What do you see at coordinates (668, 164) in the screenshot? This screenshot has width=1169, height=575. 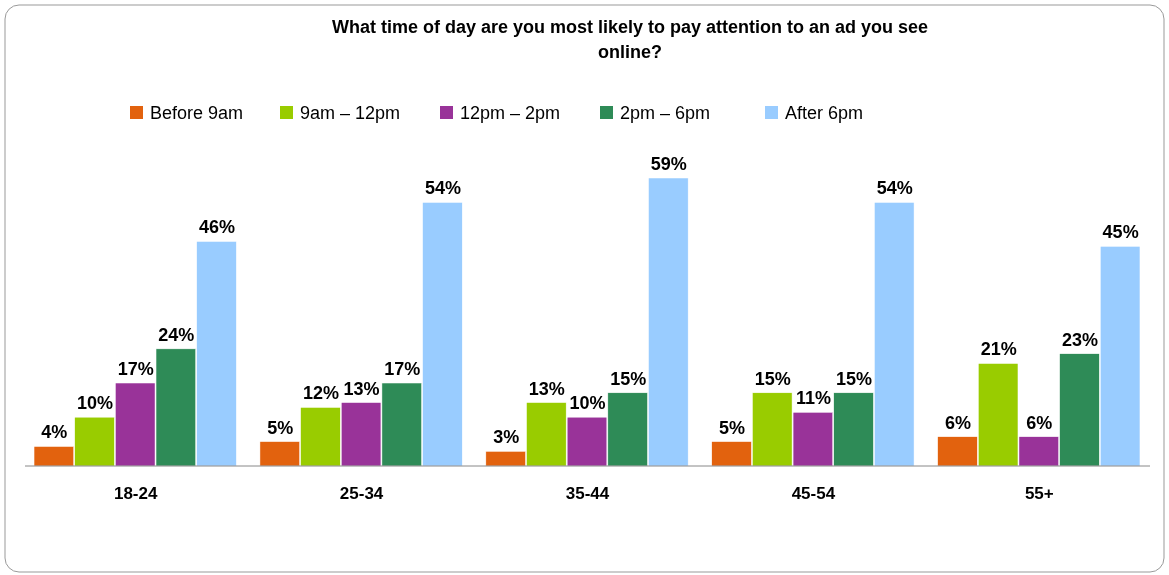 I see `data-label: 59%` at bounding box center [668, 164].